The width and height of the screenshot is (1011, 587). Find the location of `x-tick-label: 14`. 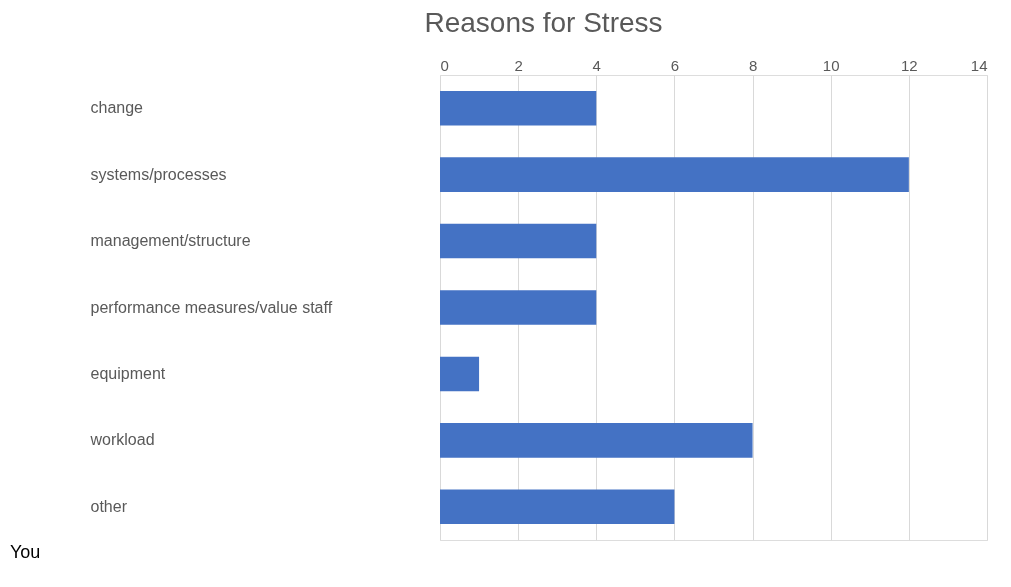

x-tick-label: 14 is located at coordinates (979, 65).